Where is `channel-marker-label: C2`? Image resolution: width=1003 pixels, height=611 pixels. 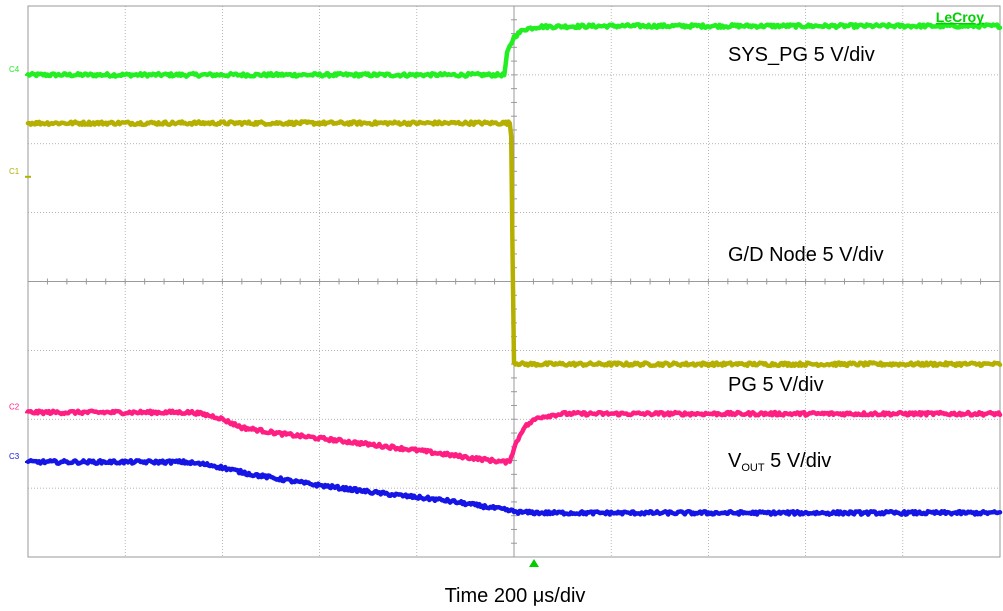
channel-marker-label: C2 is located at coordinates (14, 406).